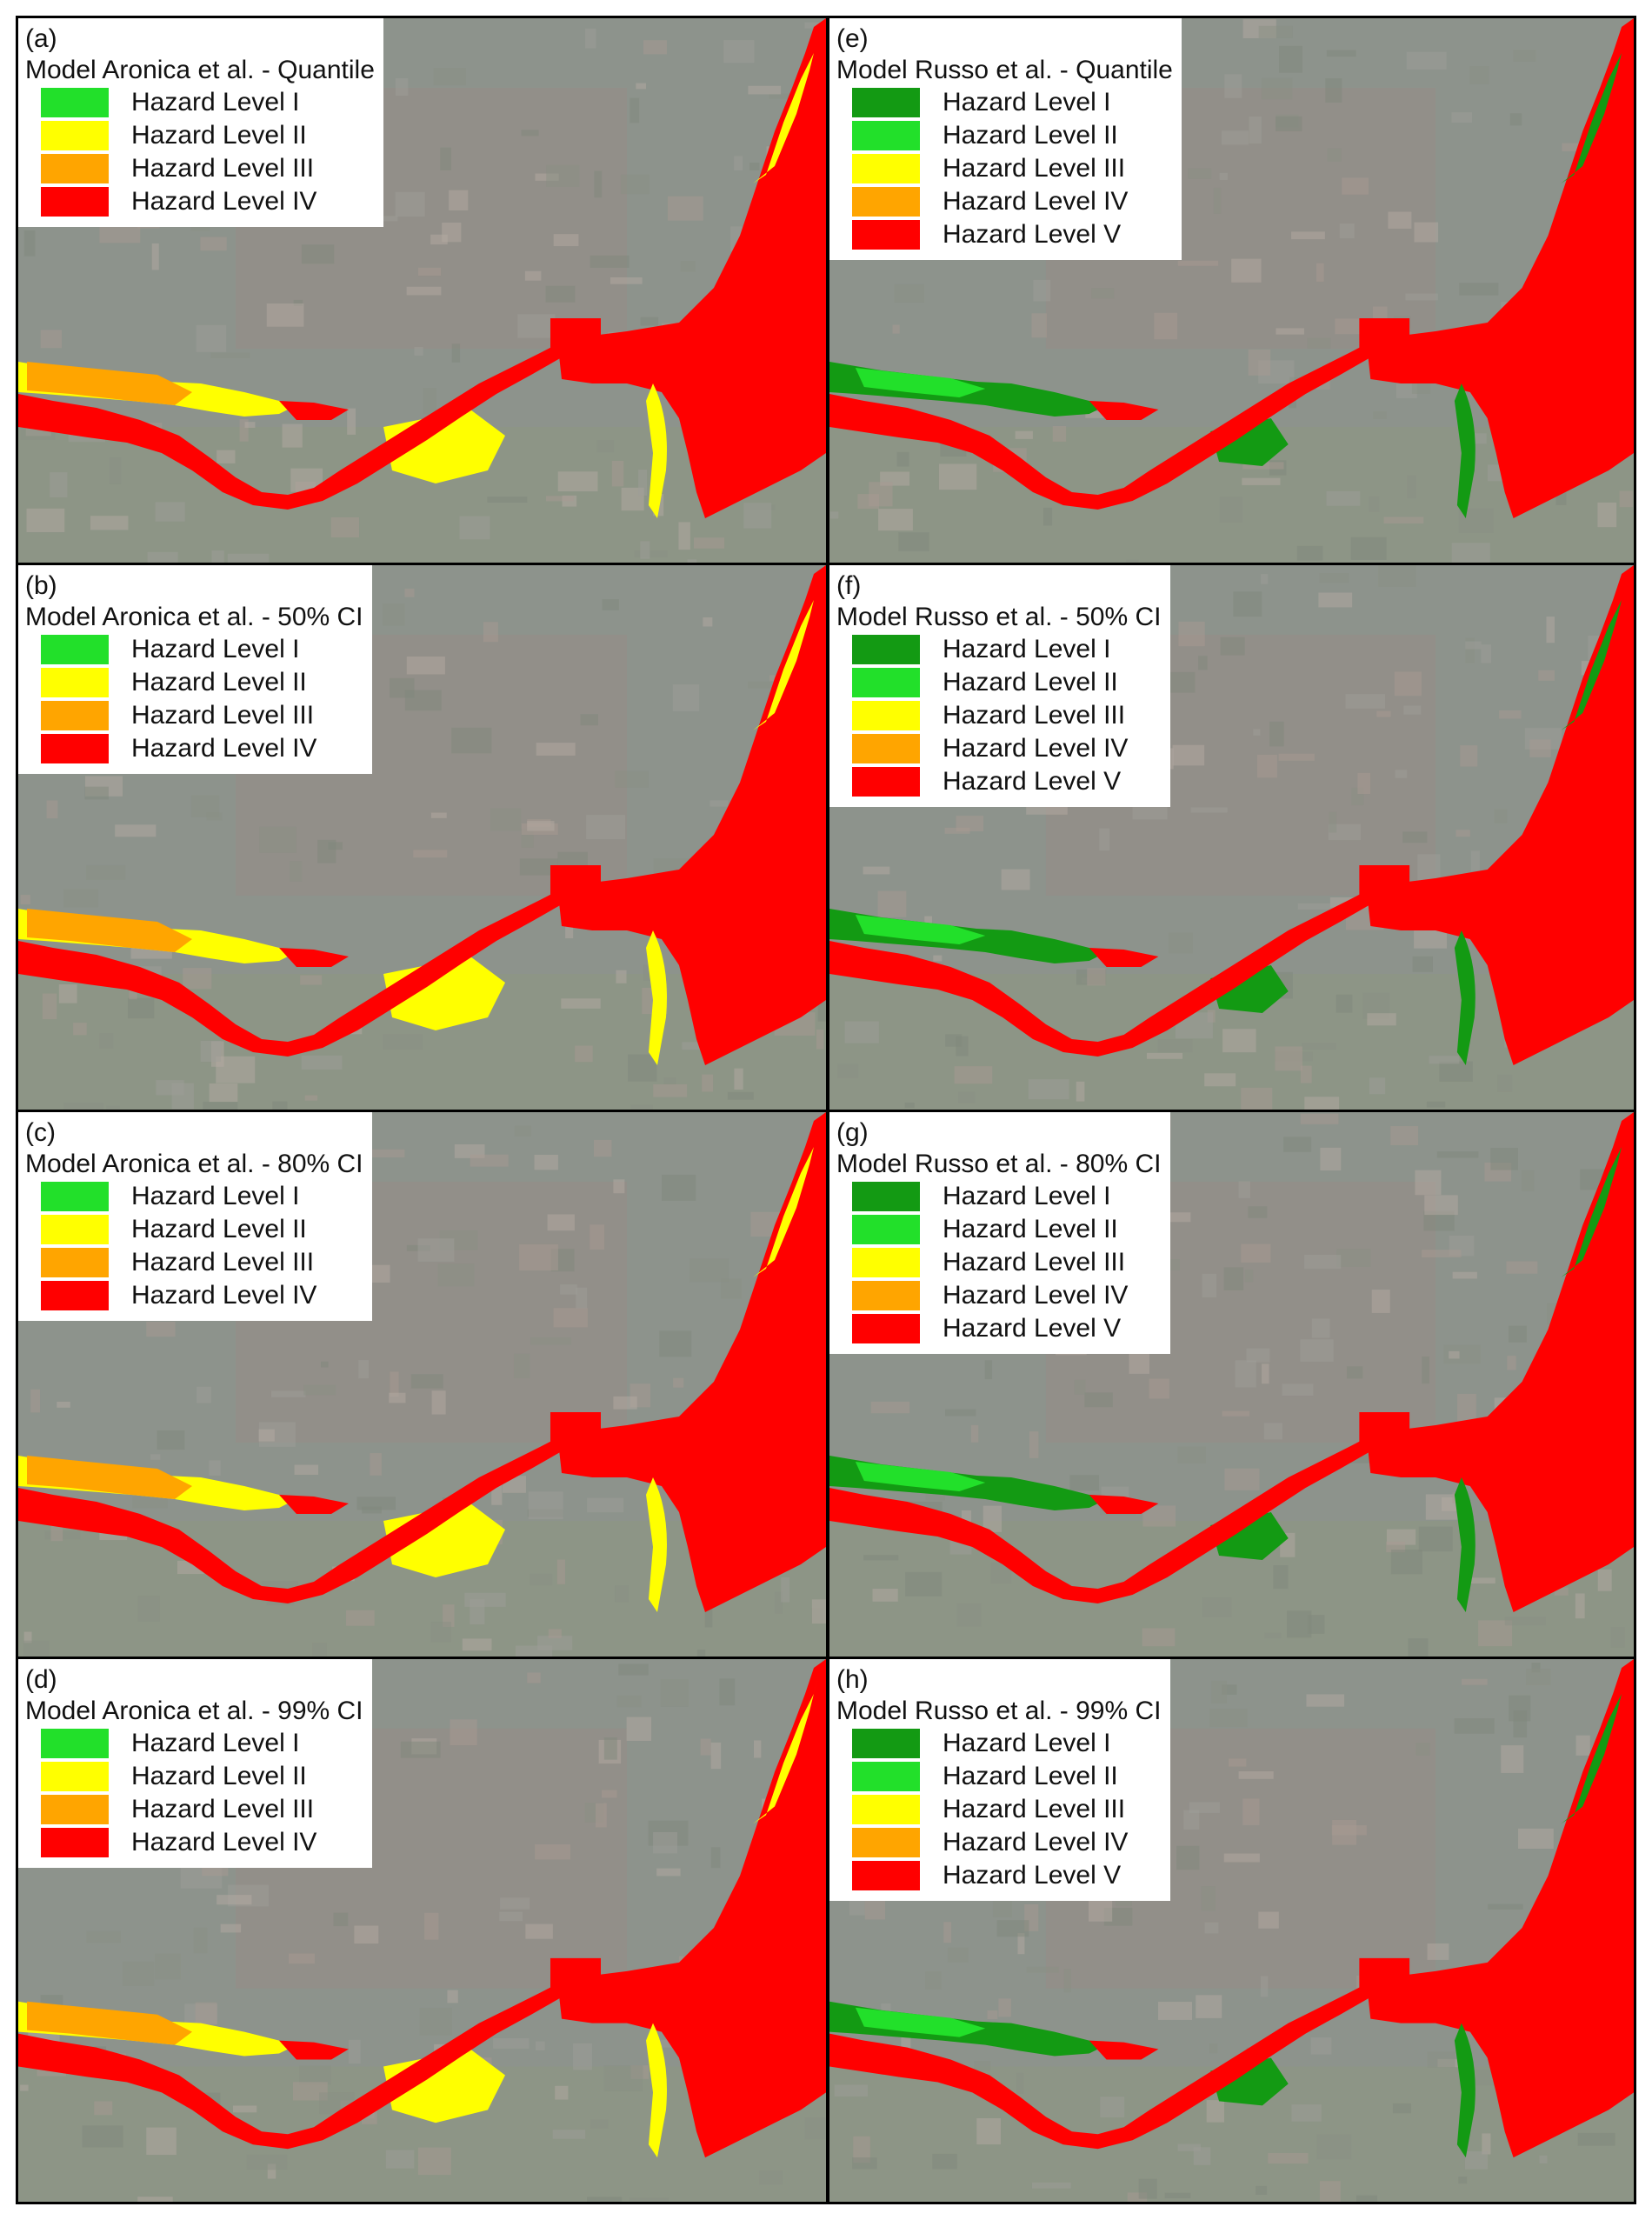  I want to click on panel-title: Model Aronica et al. - 50% CI, so click(194, 617).